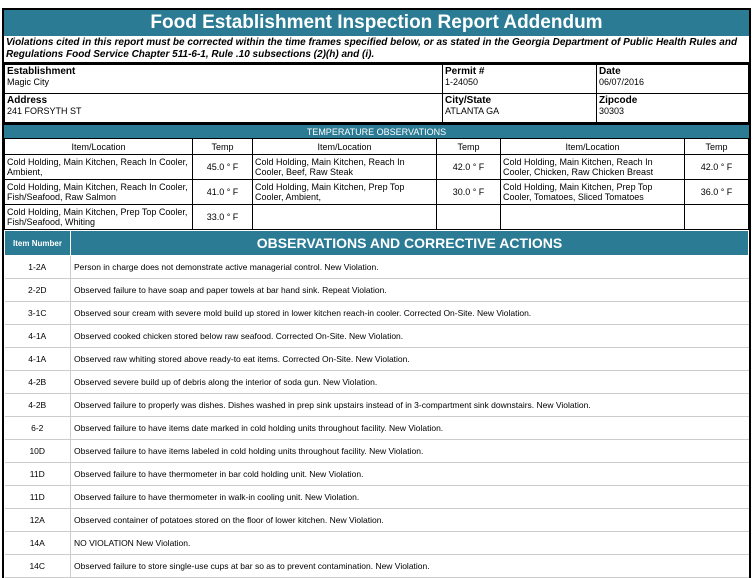 This screenshot has height=578, width=754. Describe the element at coordinates (672, 108) in the screenshot. I see `zip-cell: Zipcode 30303` at that location.